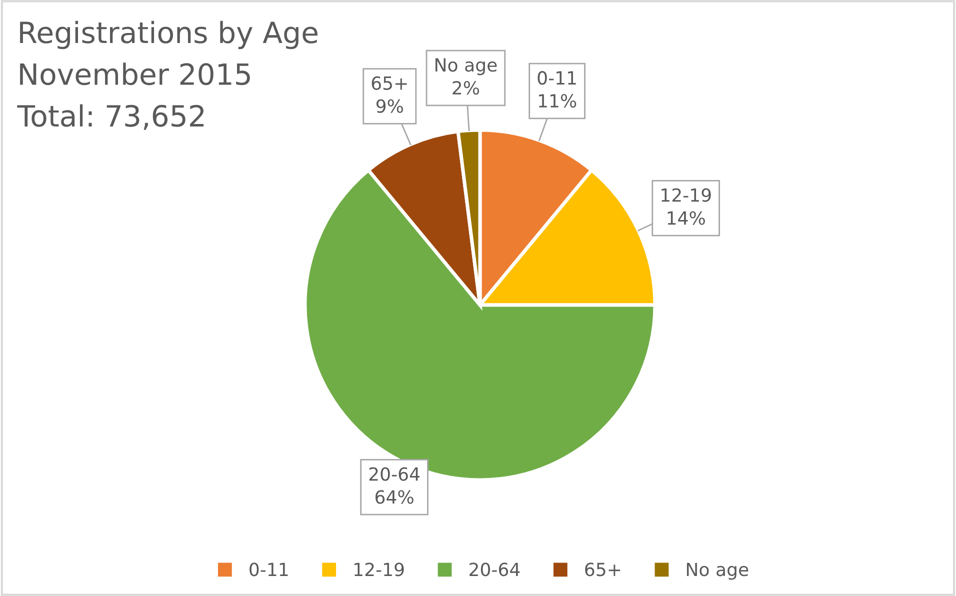 This screenshot has width=956, height=596. What do you see at coordinates (686, 195) in the screenshot?
I see `slice-label: 12-19` at bounding box center [686, 195].